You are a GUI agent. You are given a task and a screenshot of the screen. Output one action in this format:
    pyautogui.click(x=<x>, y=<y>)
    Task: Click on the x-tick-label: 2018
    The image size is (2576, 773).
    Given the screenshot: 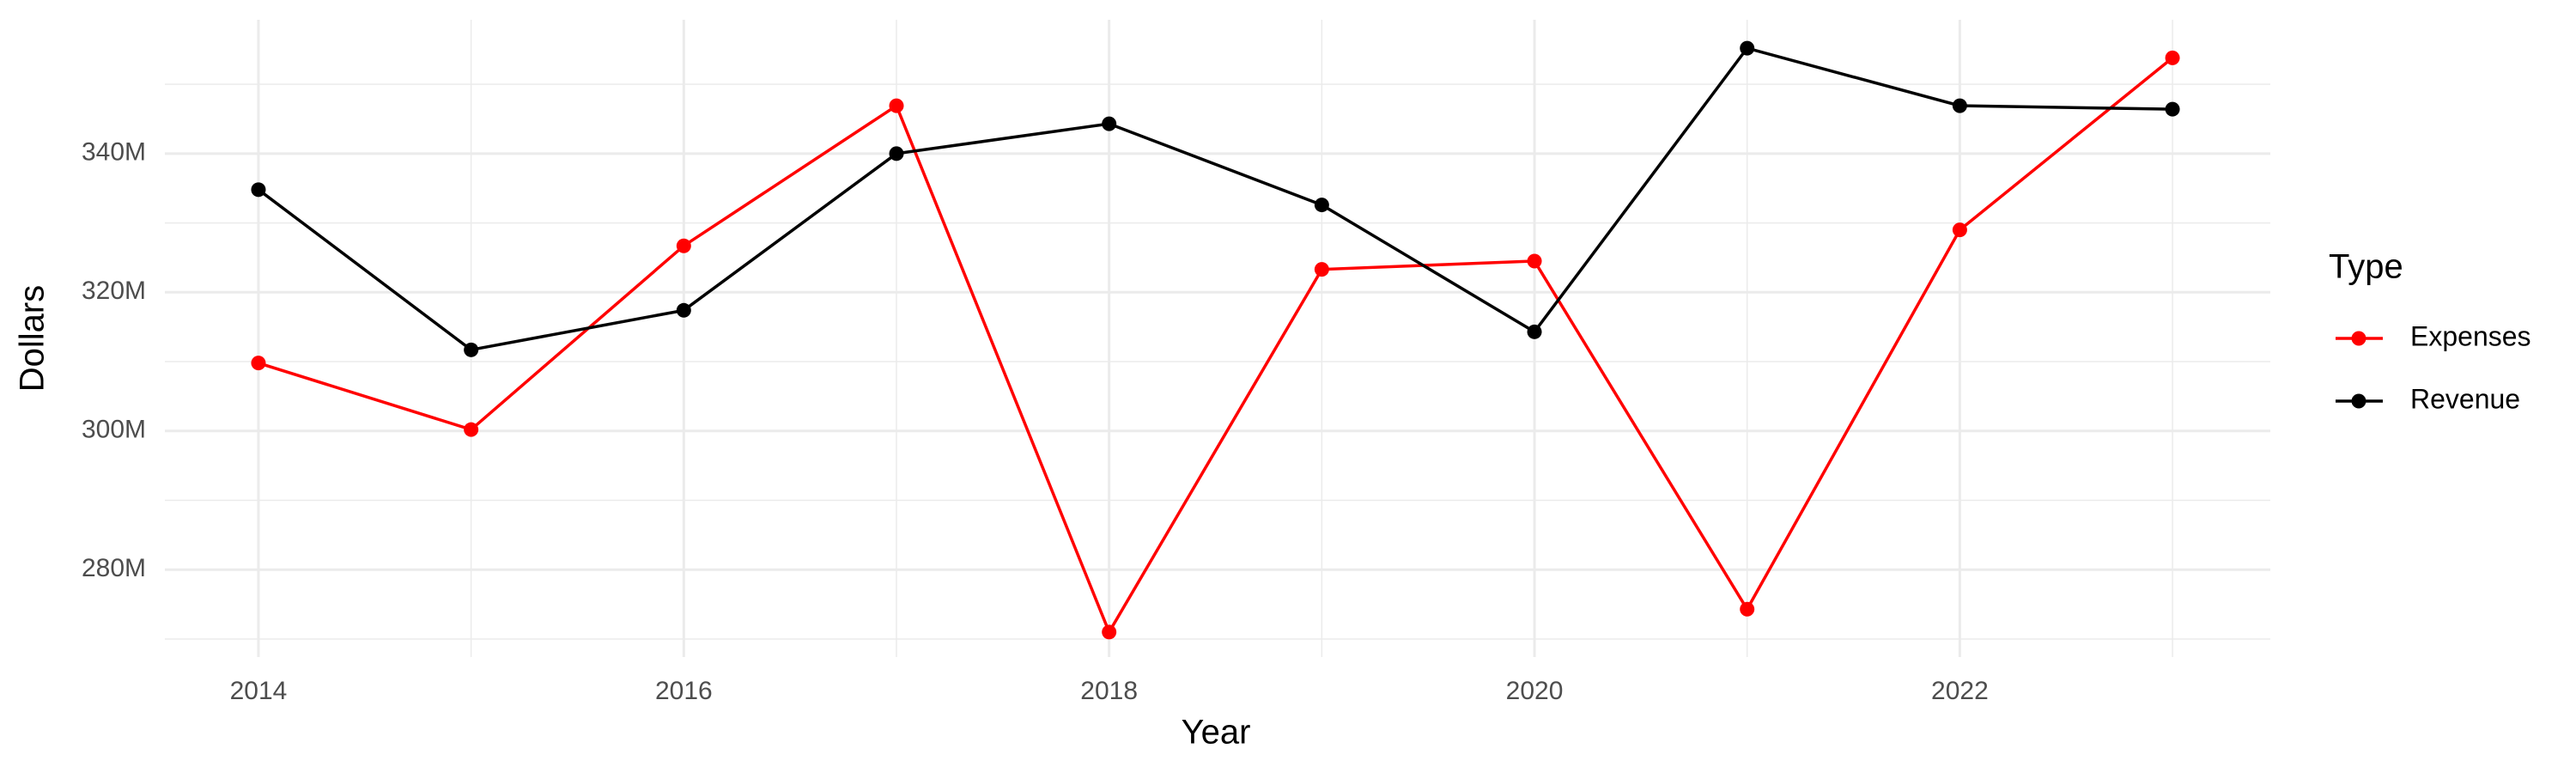 What is the action you would take?
    pyautogui.click(x=1109, y=691)
    